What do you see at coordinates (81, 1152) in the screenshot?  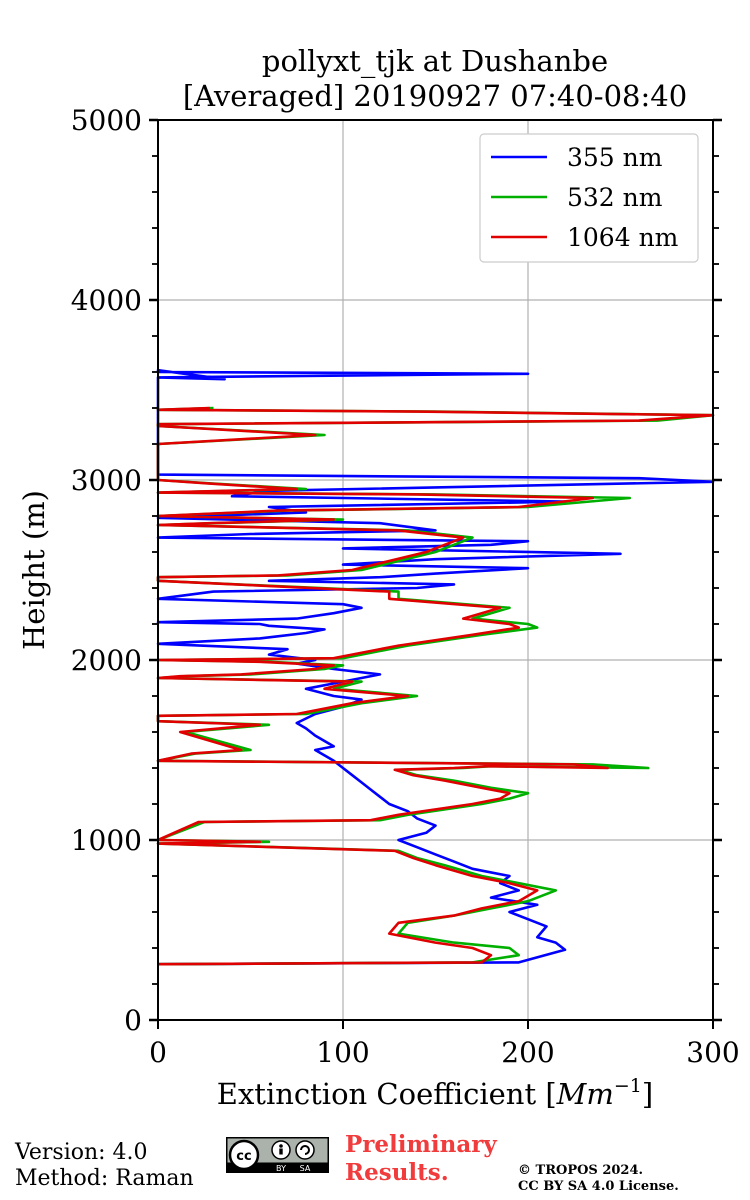 I see `version-text: Version: 4.0` at bounding box center [81, 1152].